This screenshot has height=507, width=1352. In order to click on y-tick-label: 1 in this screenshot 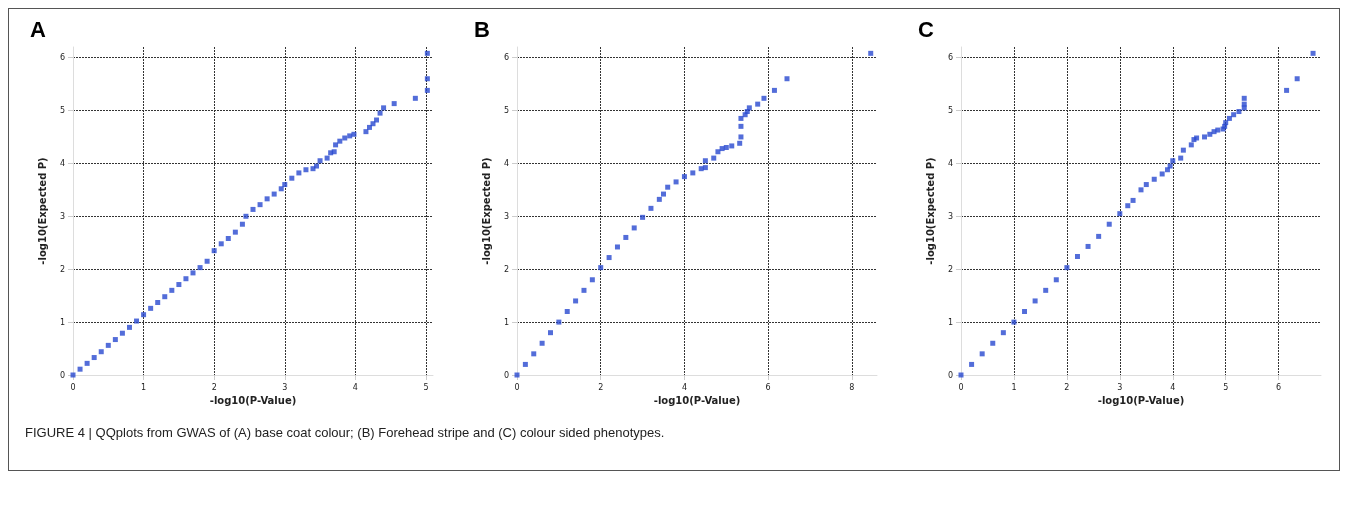, I will do `click(950, 322)`.